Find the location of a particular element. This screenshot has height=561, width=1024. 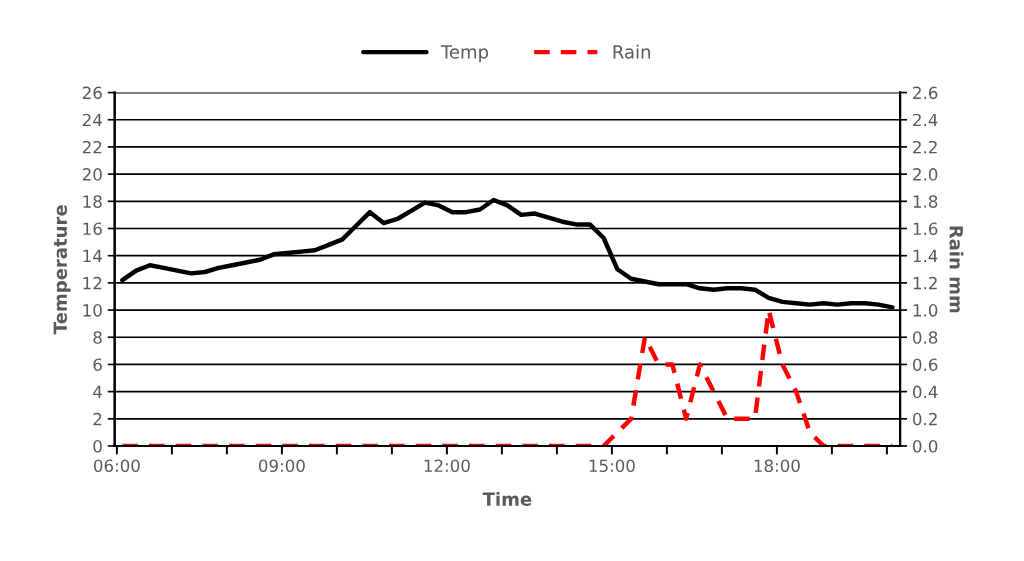

y-tick-label: 14 is located at coordinates (92, 256).